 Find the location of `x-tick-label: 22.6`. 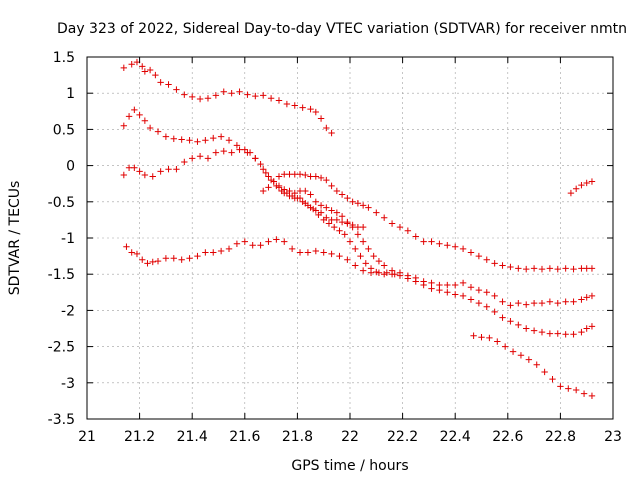

x-tick-label: 22.6 is located at coordinates (507, 437).